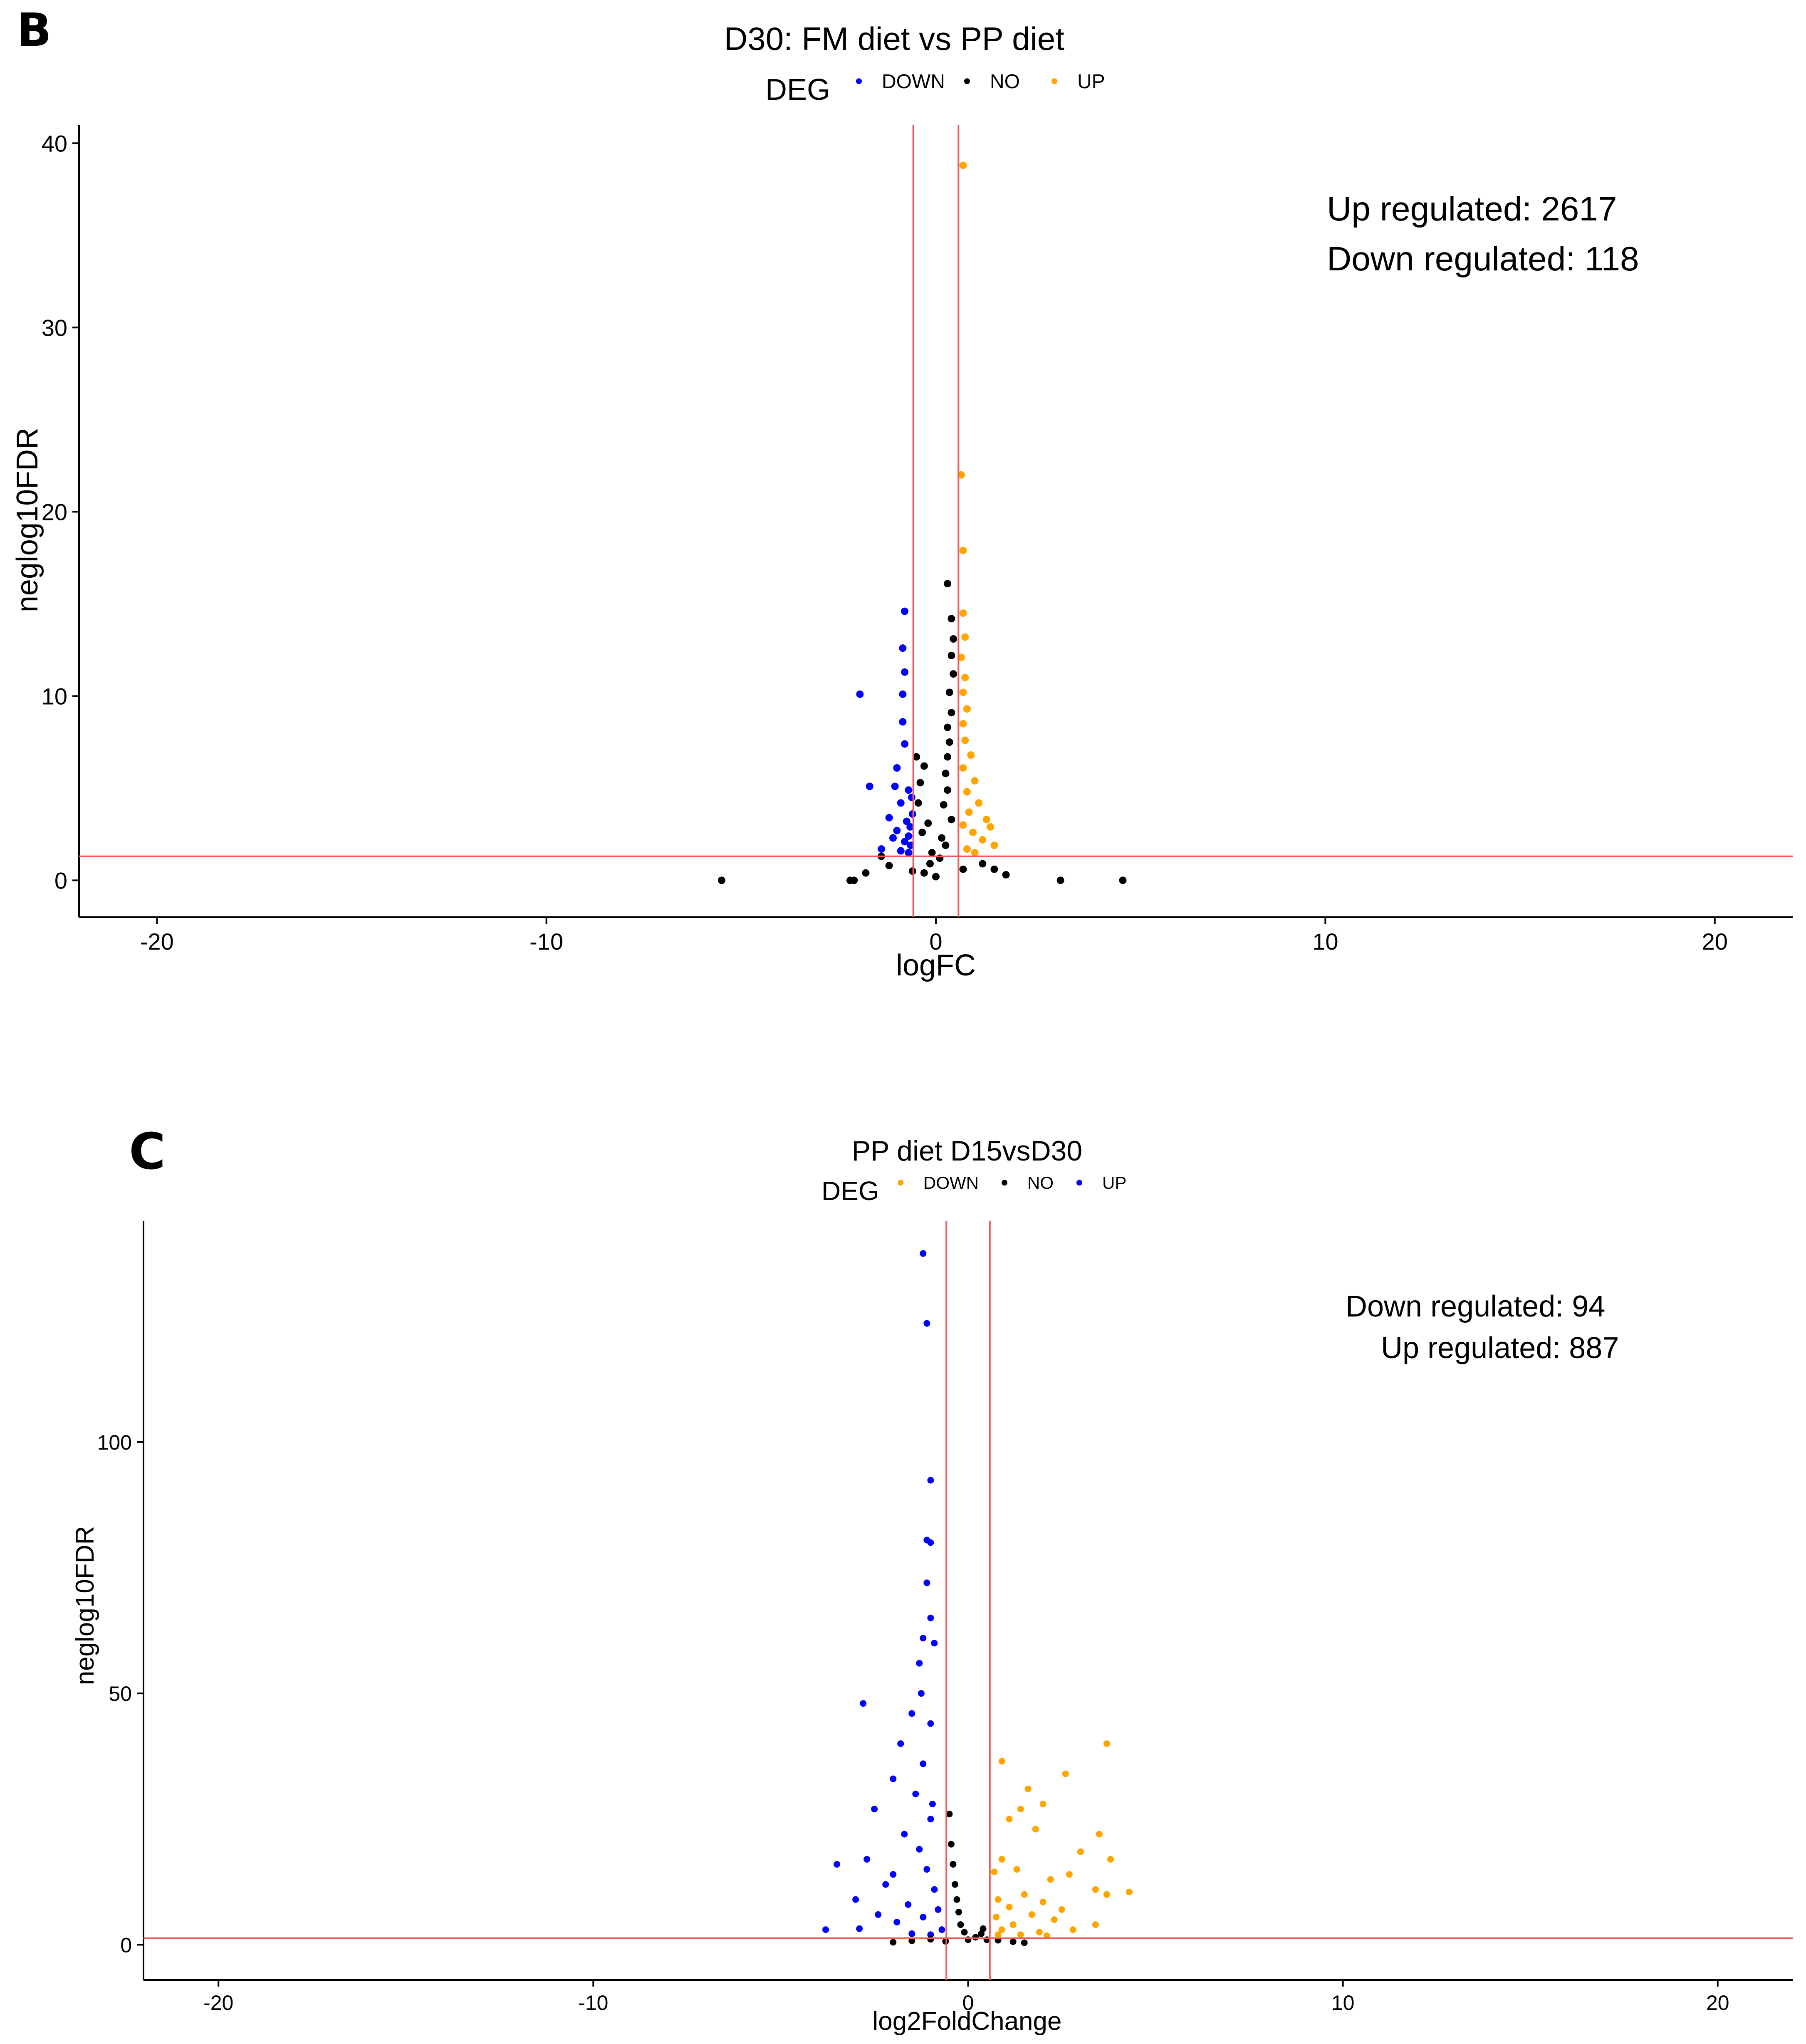  I want to click on x-tick-label: -10, so click(546, 941).